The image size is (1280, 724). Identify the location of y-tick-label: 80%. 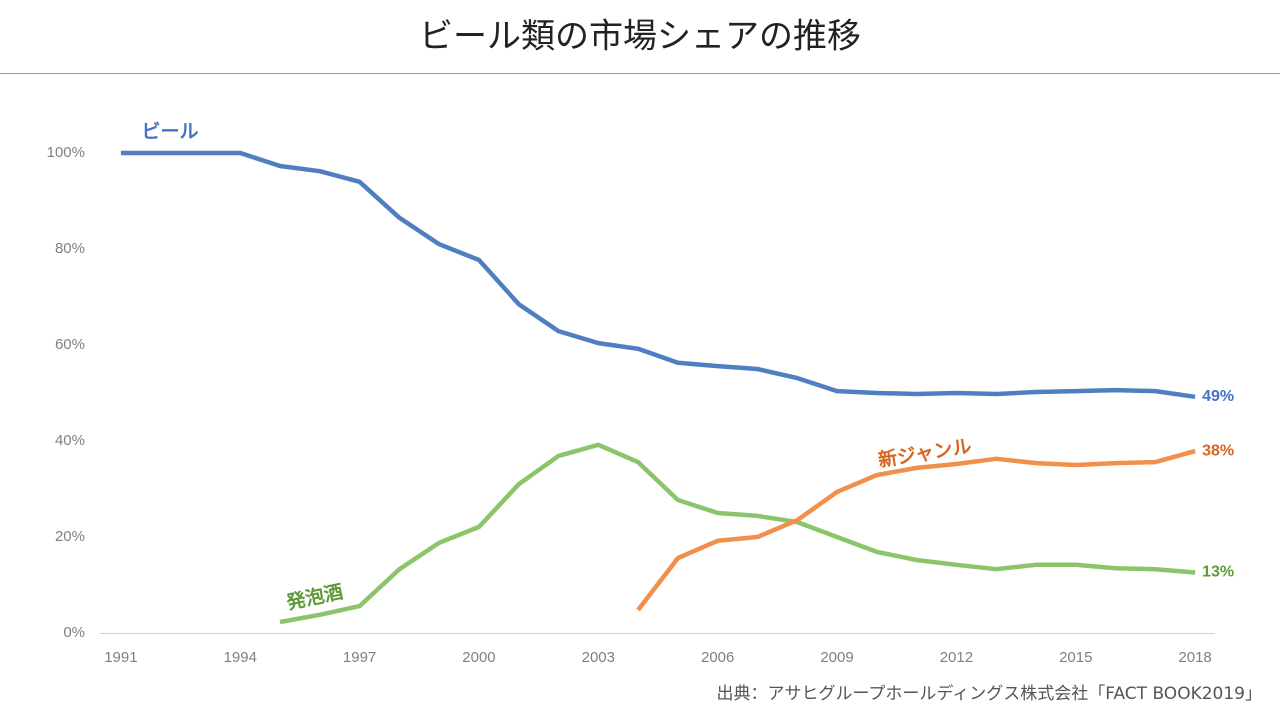
(70, 248).